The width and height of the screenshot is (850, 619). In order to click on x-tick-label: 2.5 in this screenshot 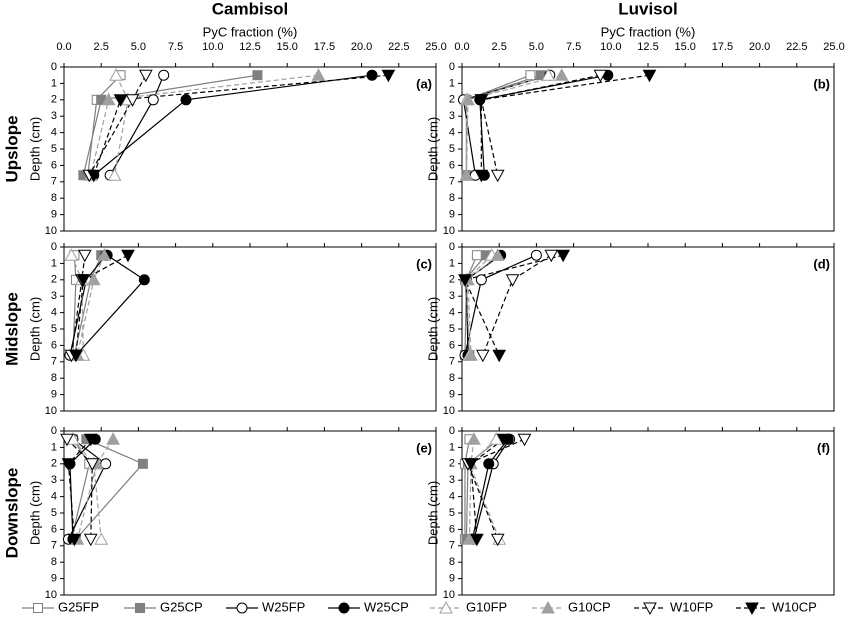, I will do `click(101, 47)`.